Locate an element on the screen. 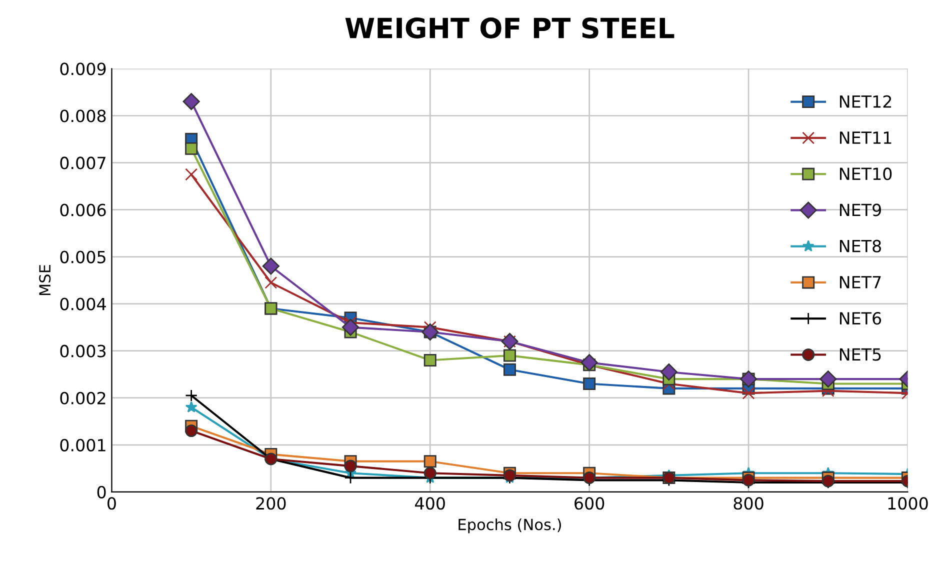 The image size is (931, 572). legend-label: NET5 is located at coordinates (860, 354).